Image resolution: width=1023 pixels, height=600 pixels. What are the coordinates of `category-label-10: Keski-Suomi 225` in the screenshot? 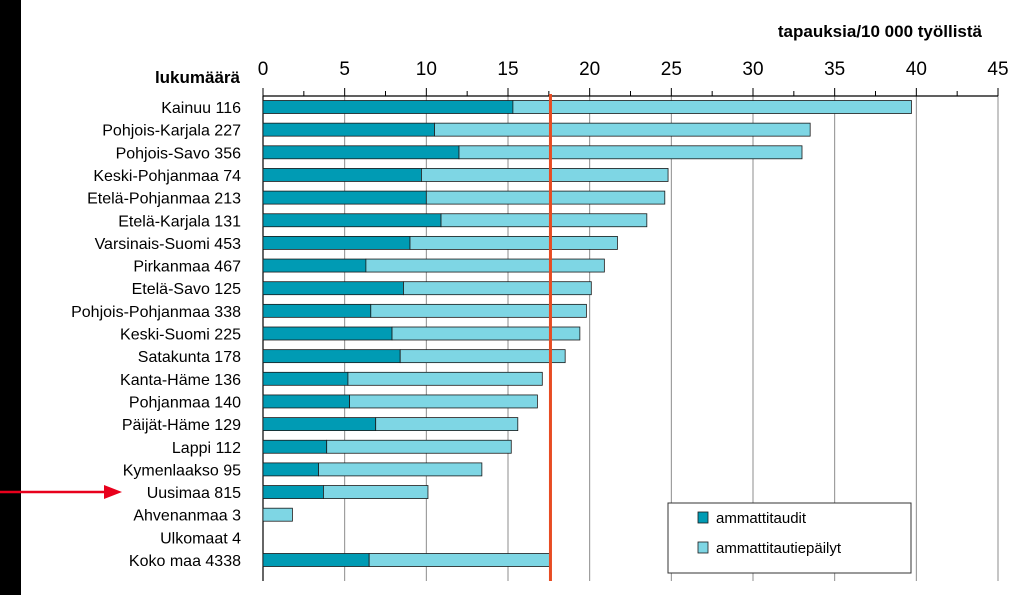 It's located at (180, 335).